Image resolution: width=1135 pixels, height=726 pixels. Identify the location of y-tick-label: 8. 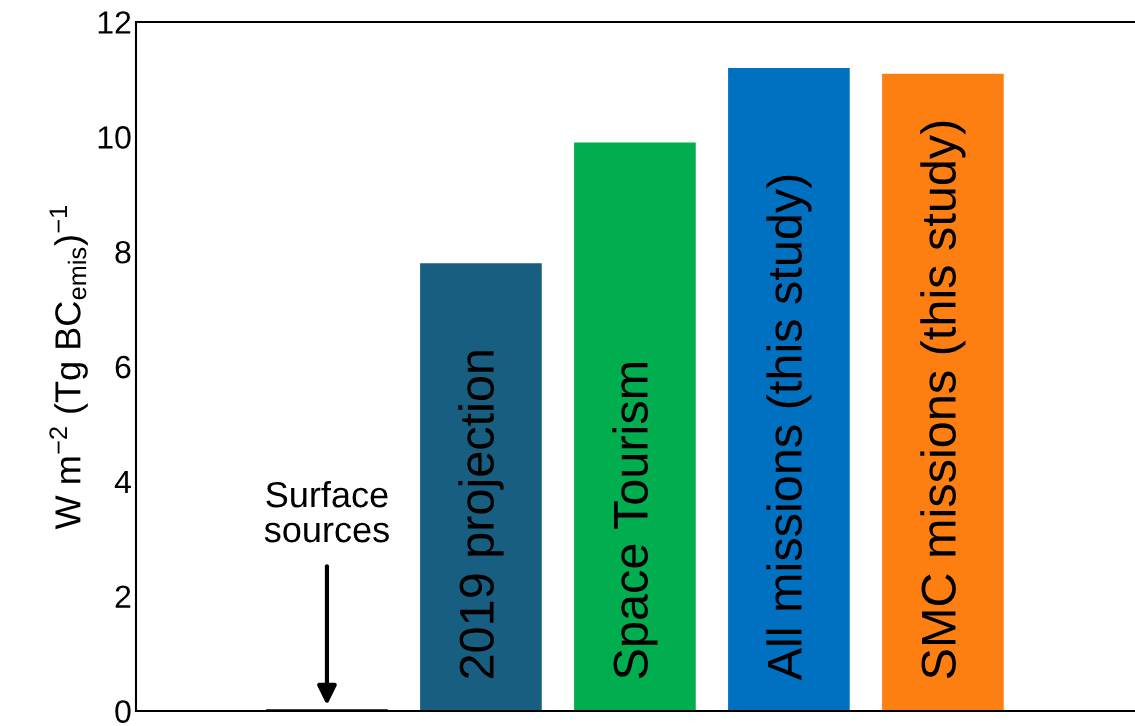
(123, 252).